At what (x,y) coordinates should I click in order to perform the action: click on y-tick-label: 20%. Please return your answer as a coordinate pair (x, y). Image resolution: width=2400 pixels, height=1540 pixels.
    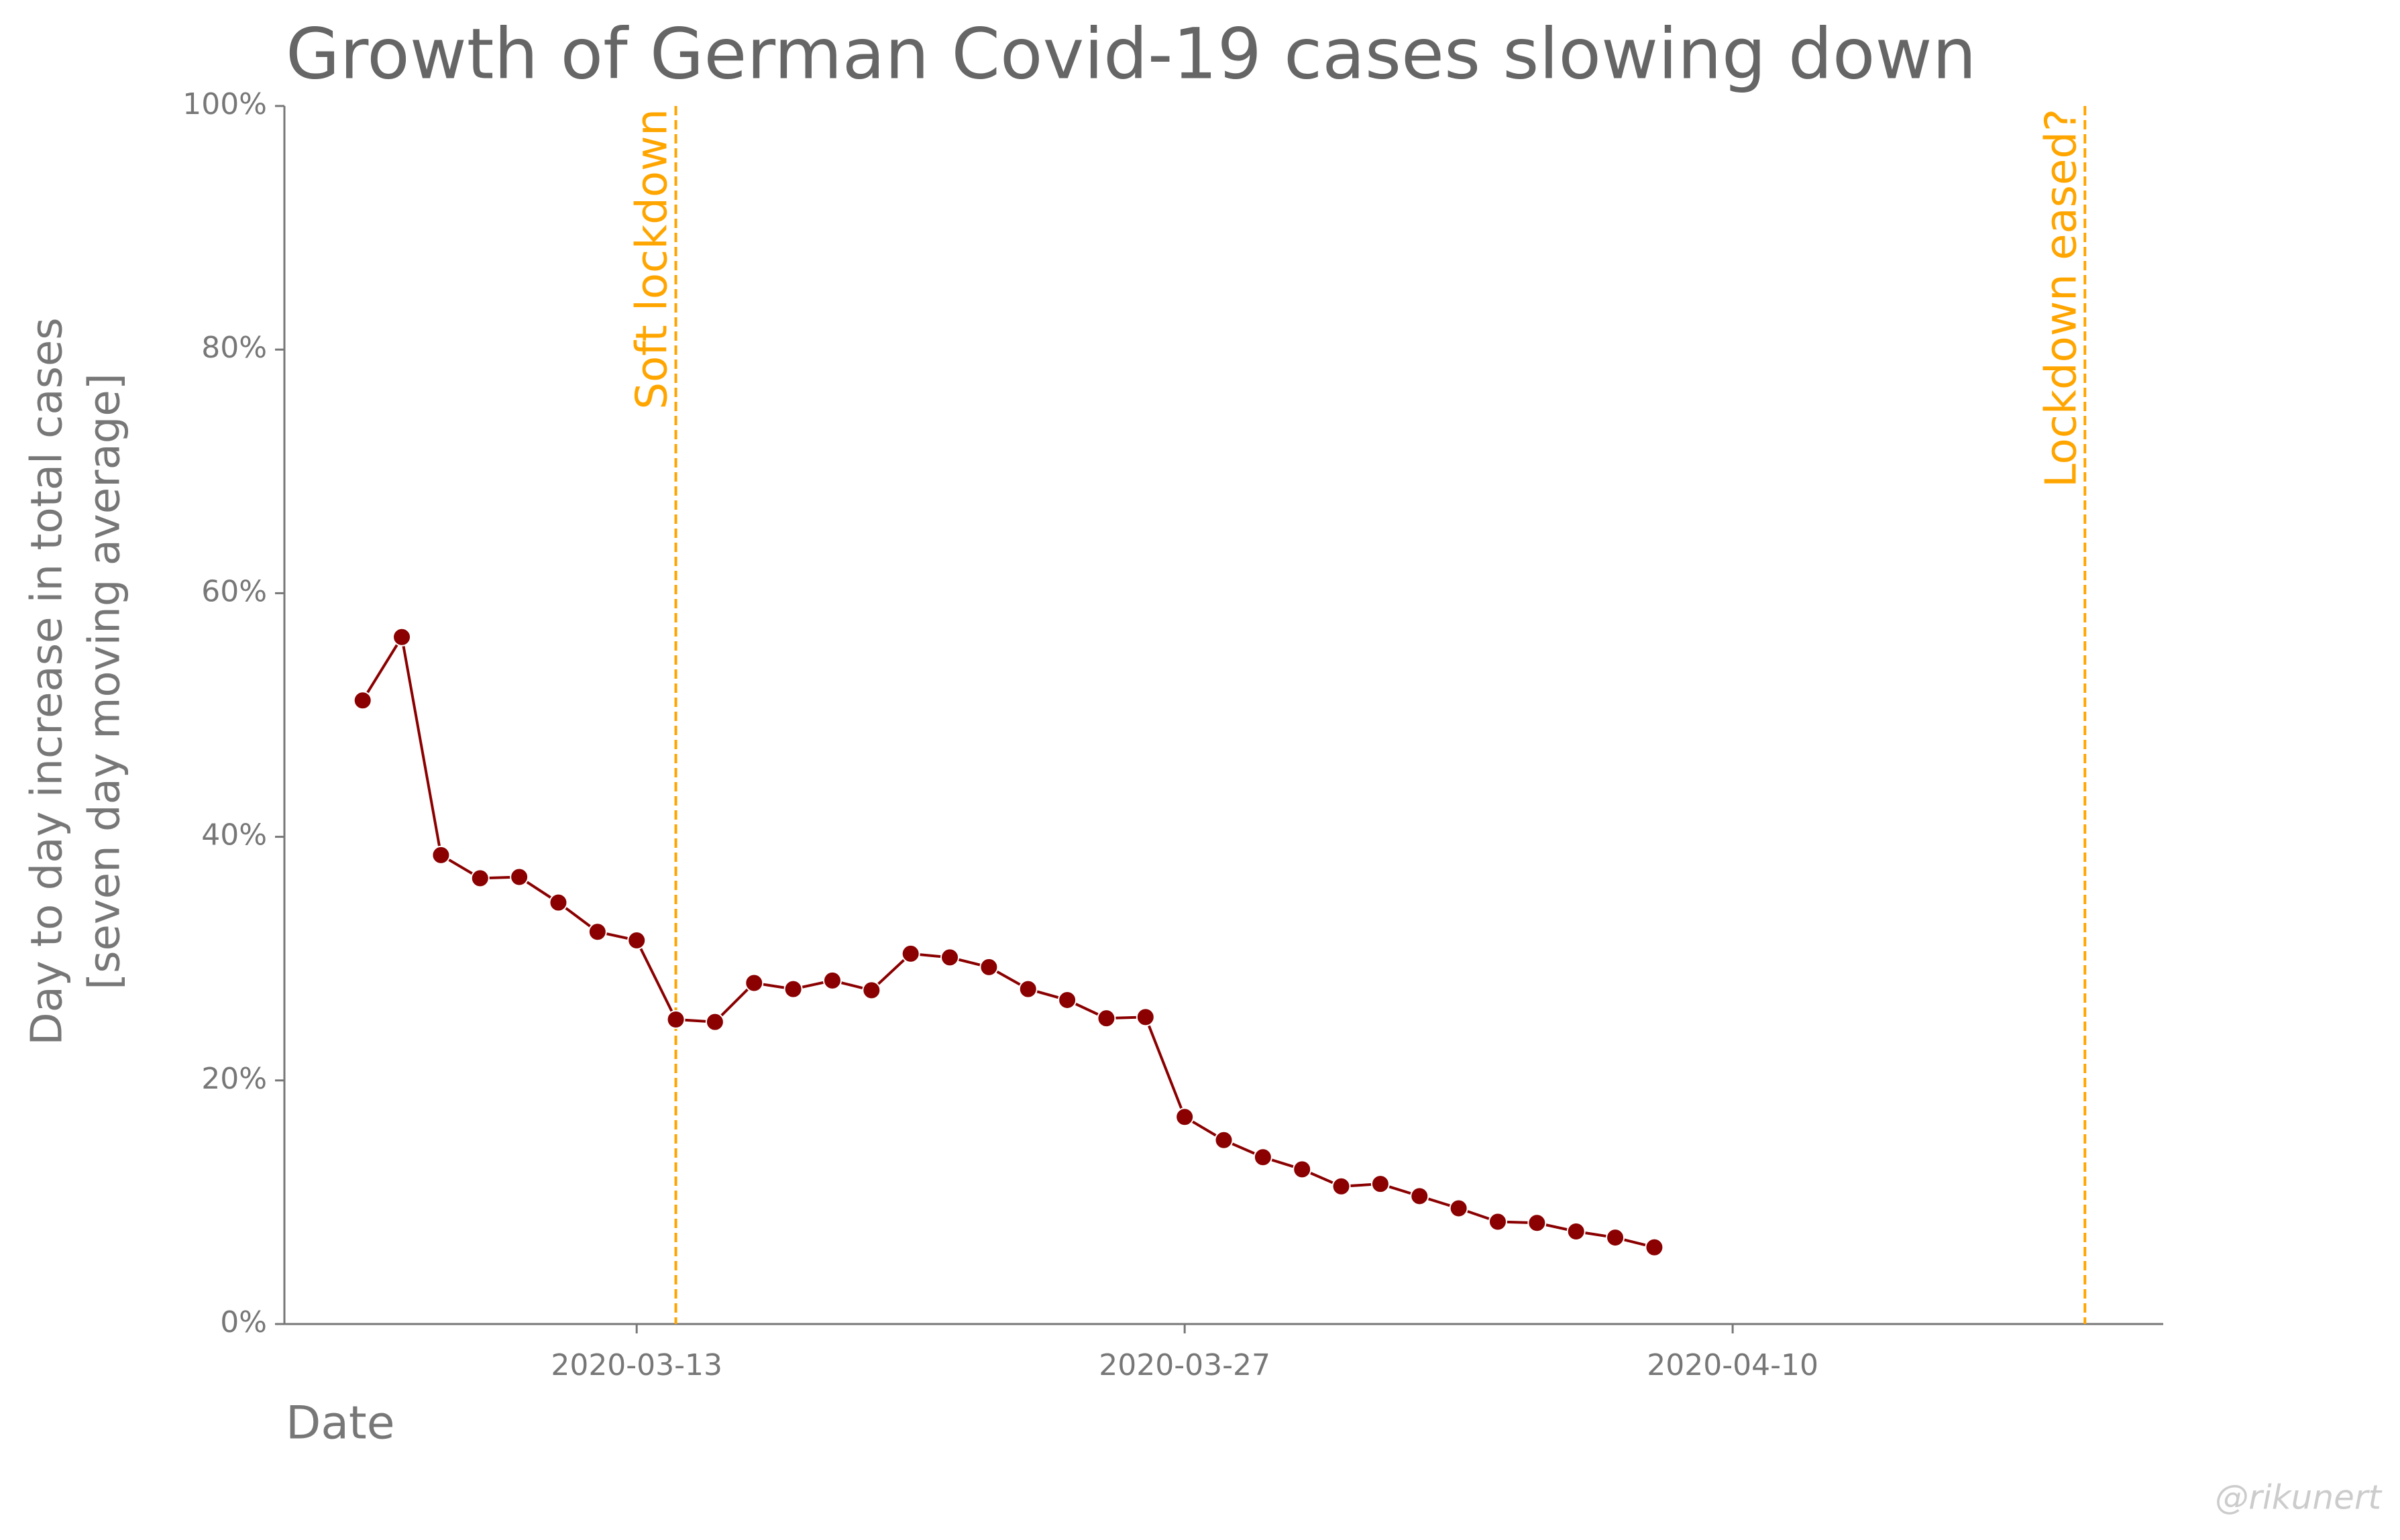
    Looking at the image, I should click on (234, 1079).